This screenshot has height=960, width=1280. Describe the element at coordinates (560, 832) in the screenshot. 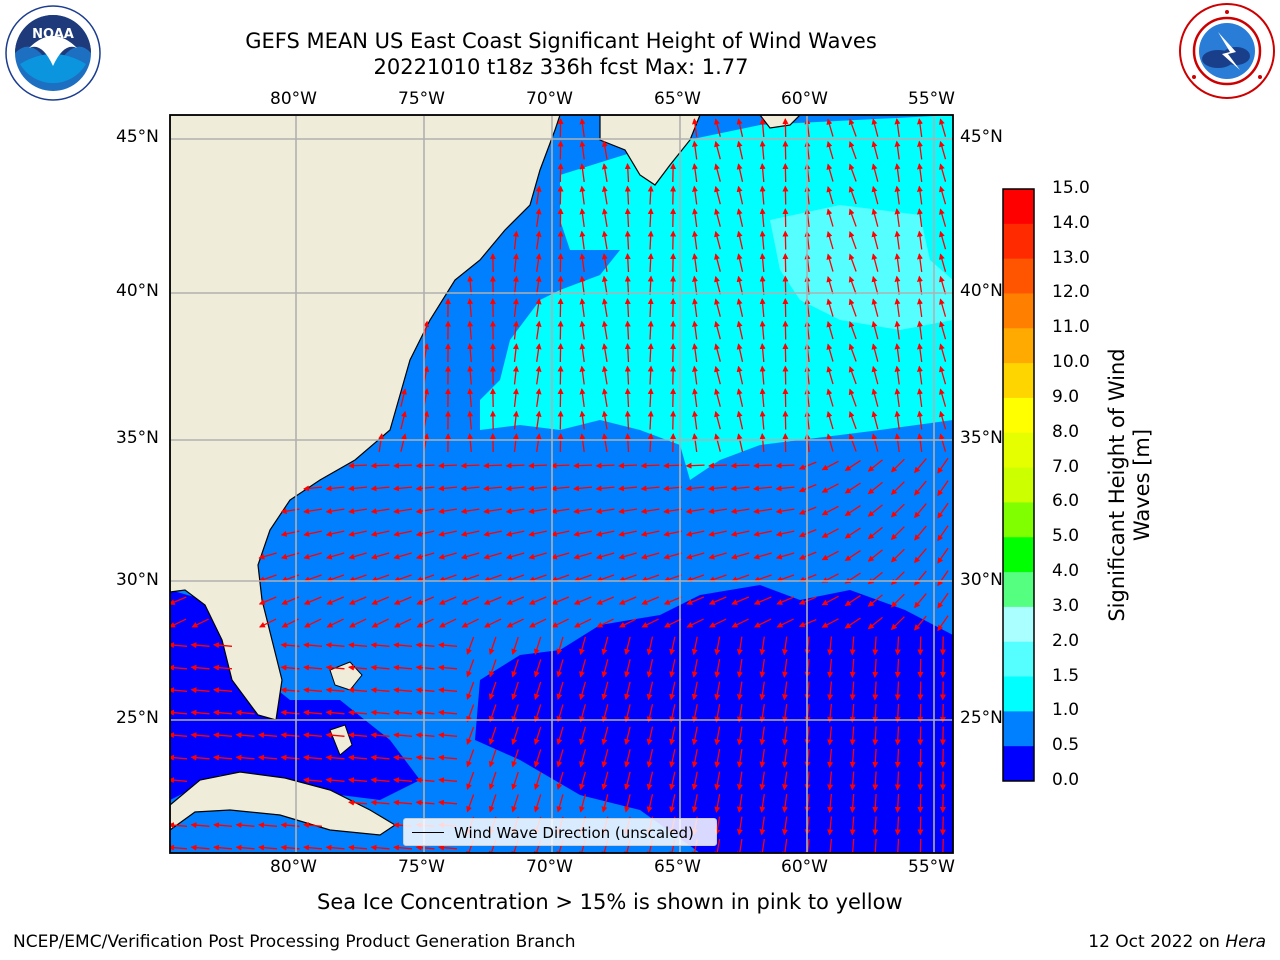

I see `map-legend: Wind Wave Direction (unscaled)` at that location.